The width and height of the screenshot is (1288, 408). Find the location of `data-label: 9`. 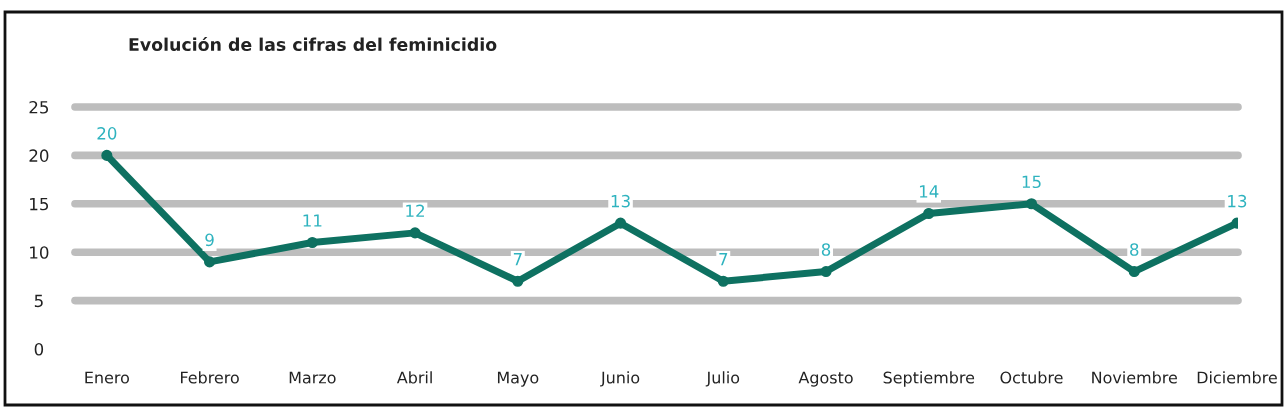

data-label: 9 is located at coordinates (209, 240).